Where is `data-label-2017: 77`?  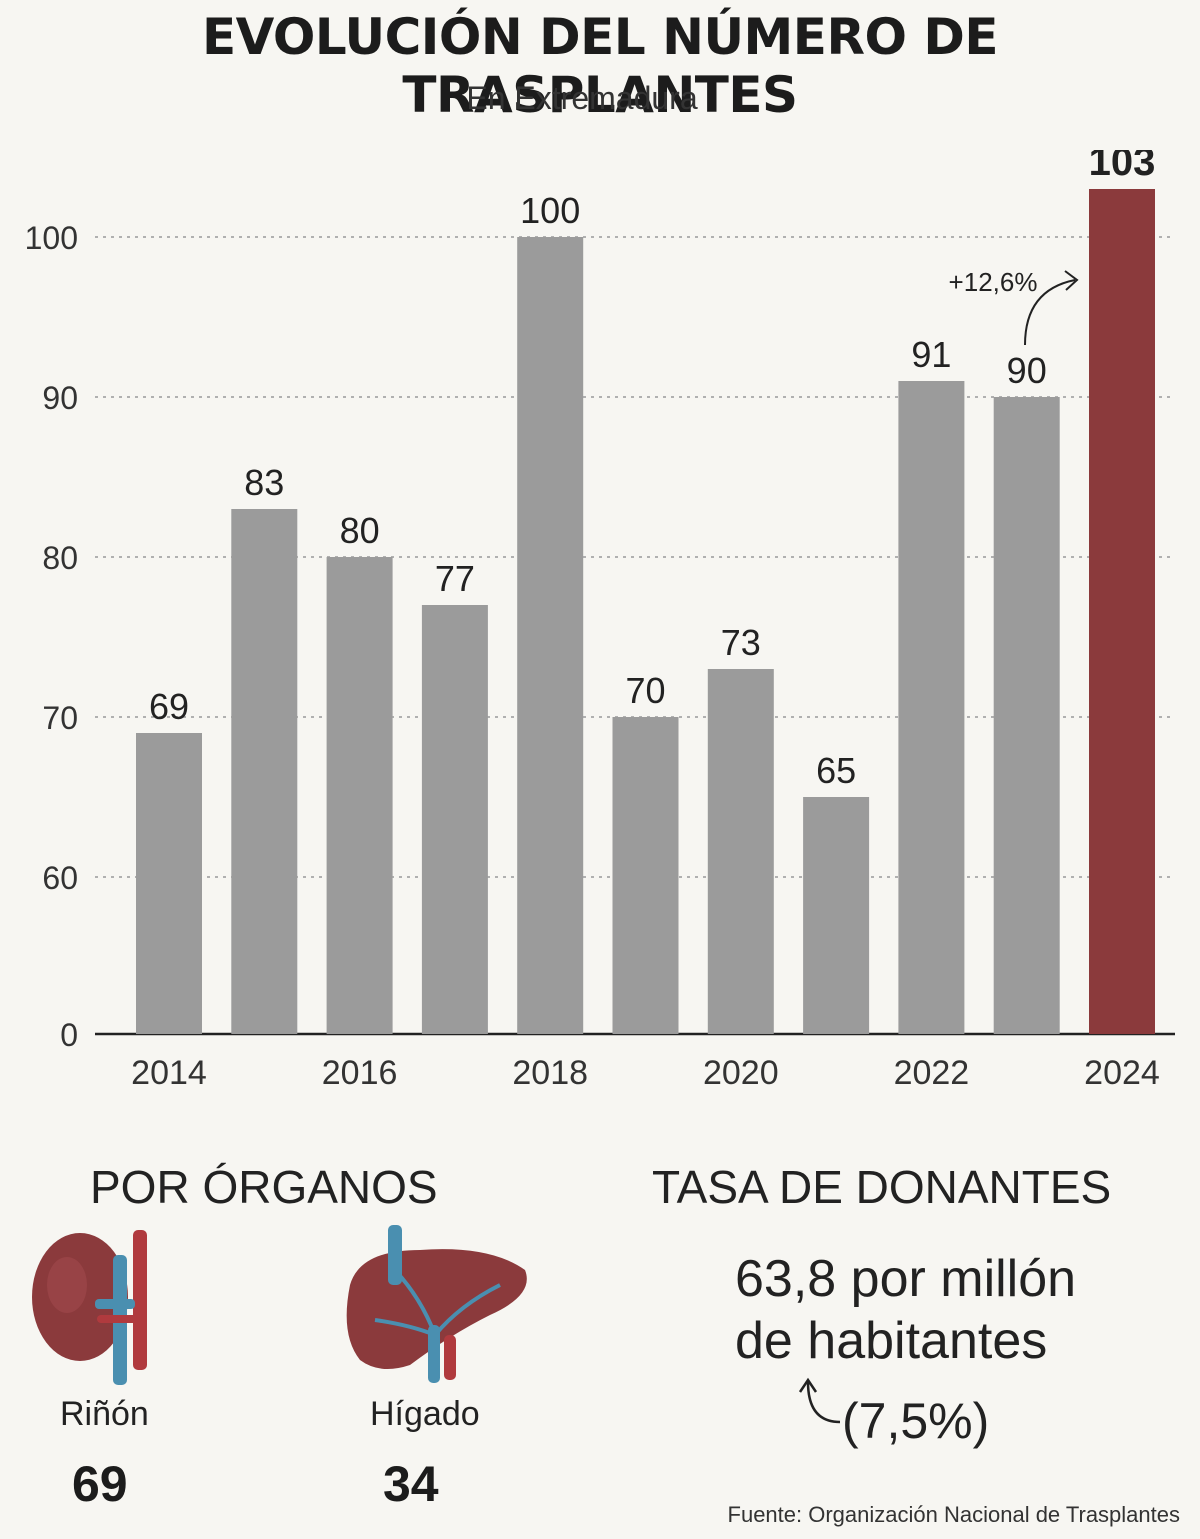 data-label-2017: 77 is located at coordinates (455, 578).